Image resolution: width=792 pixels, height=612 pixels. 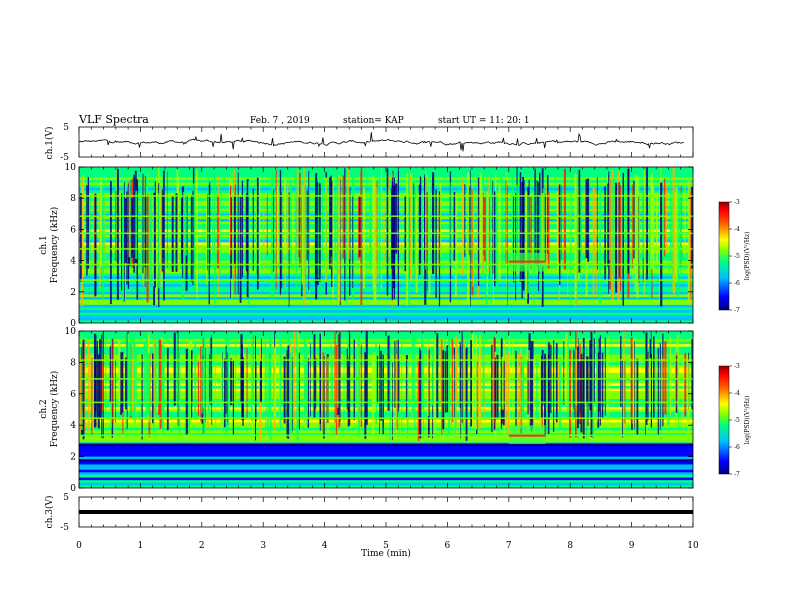 What do you see at coordinates (724, 256) in the screenshot?
I see `ch1-colorbar` at bounding box center [724, 256].